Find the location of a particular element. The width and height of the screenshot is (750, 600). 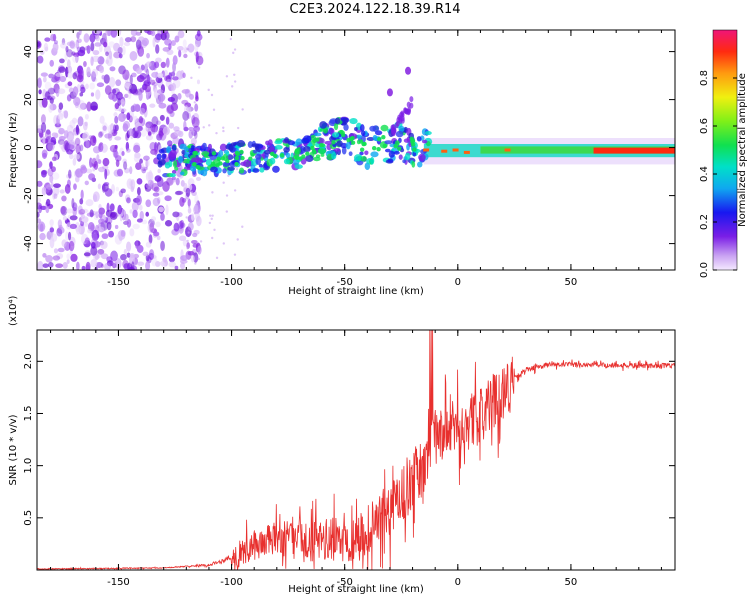

colorbar-tick-label: 0.2 is located at coordinates (704, 222).